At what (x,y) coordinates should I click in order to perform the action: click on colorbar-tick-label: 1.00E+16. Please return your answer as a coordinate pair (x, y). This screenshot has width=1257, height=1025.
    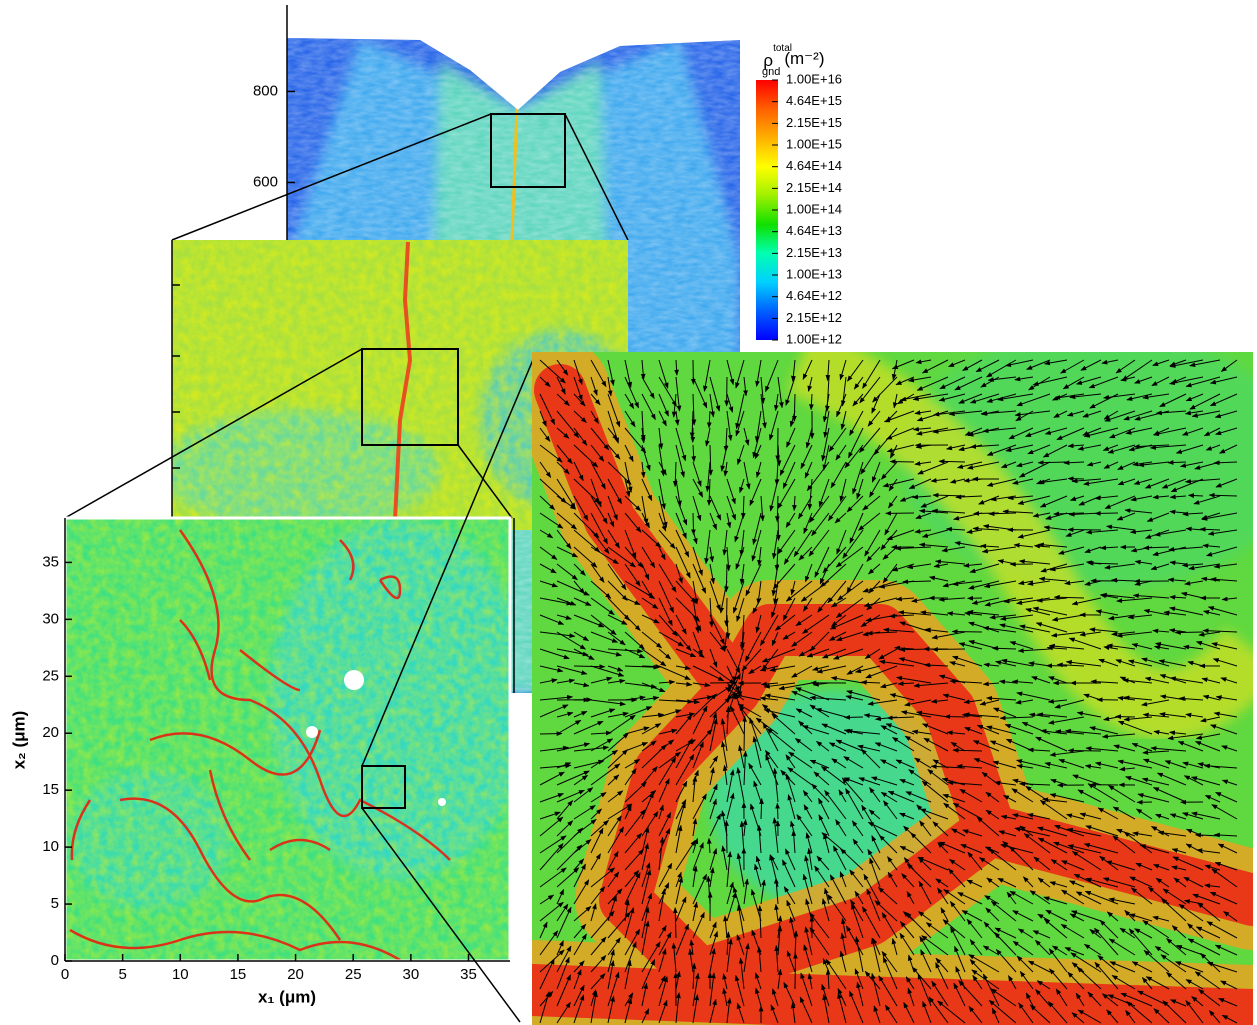
    Looking at the image, I should click on (814, 78).